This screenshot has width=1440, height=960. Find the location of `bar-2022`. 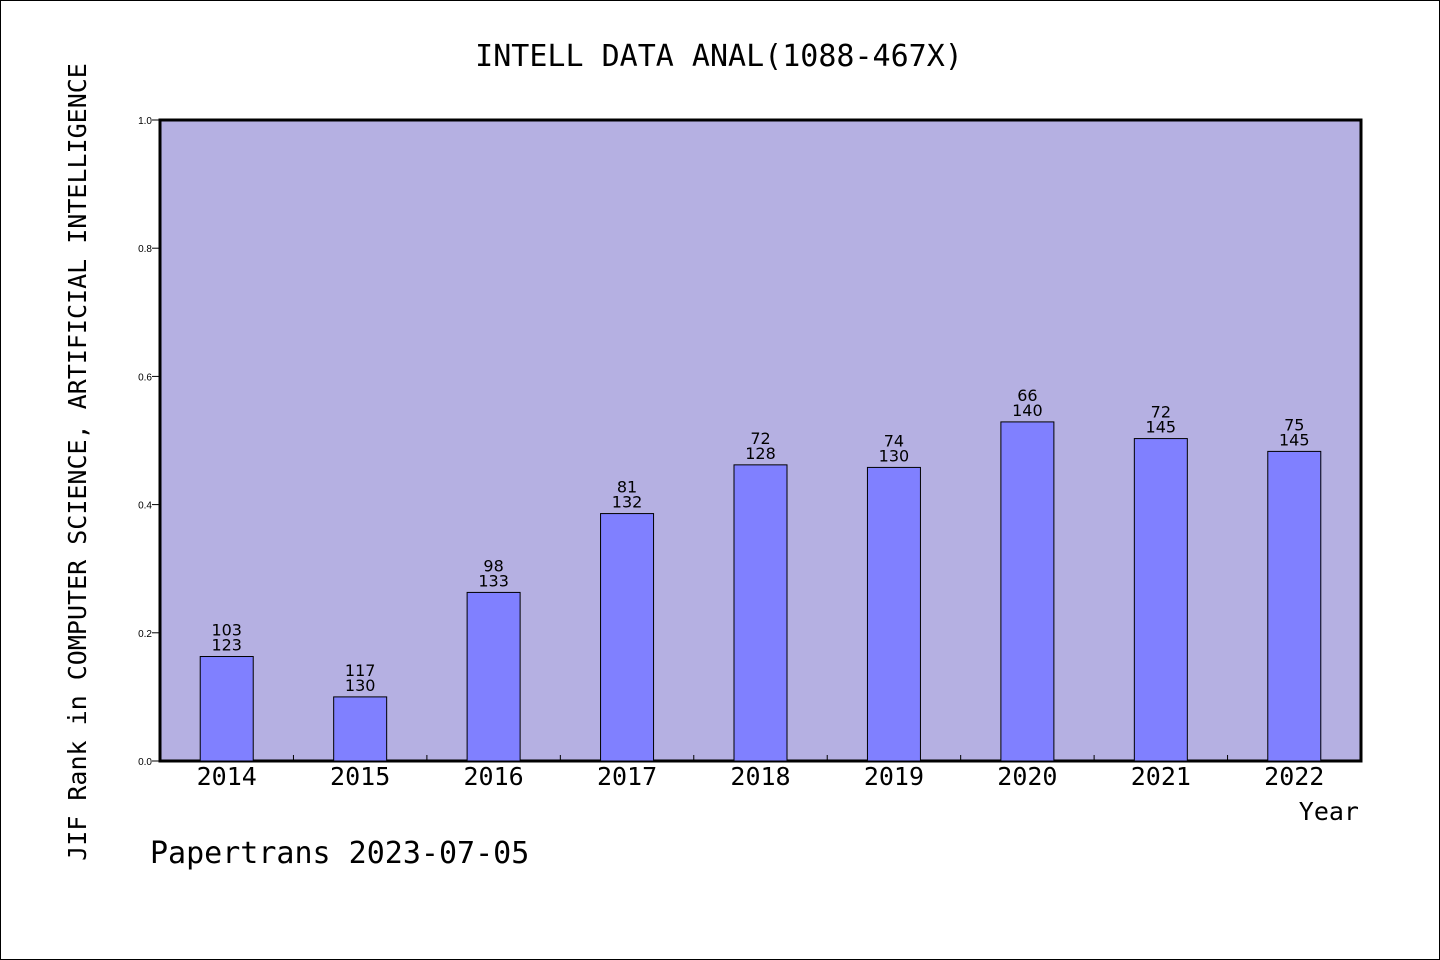

bar-2022 is located at coordinates (1294, 606).